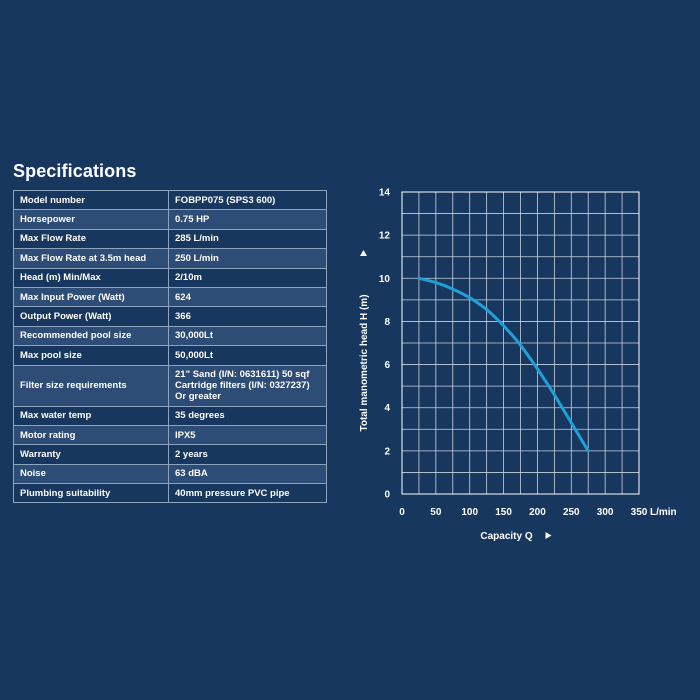 This screenshot has height=700, width=700. Describe the element at coordinates (247, 454) in the screenshot. I see `spec-value: 2 years` at that location.